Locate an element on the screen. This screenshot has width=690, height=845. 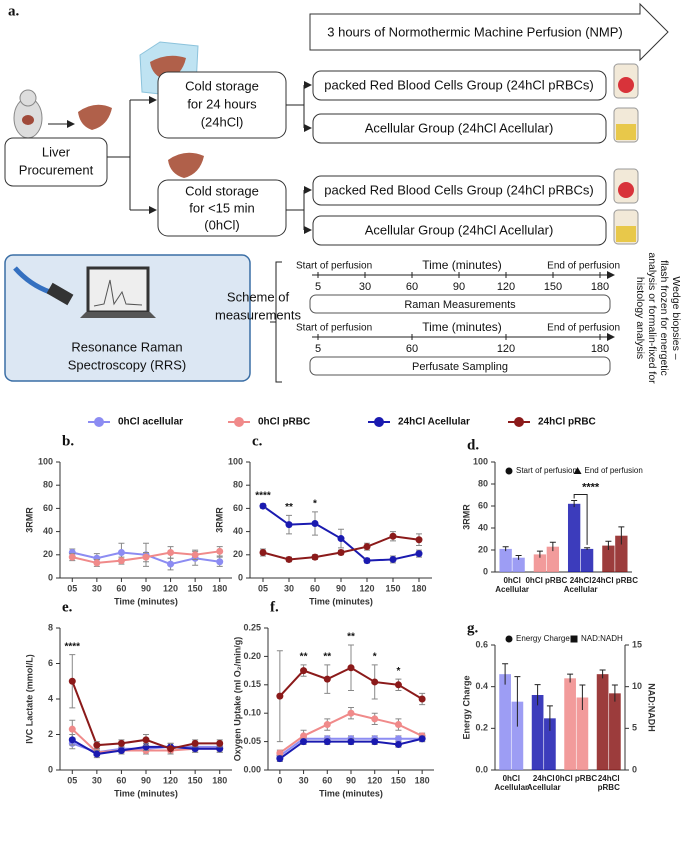
rrs-text: Resonance Raman is located at coordinates (126, 346).